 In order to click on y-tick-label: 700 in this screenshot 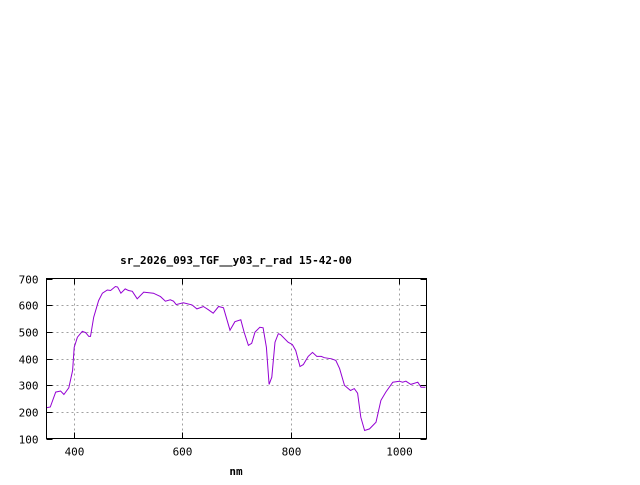, I will do `click(29, 280)`.